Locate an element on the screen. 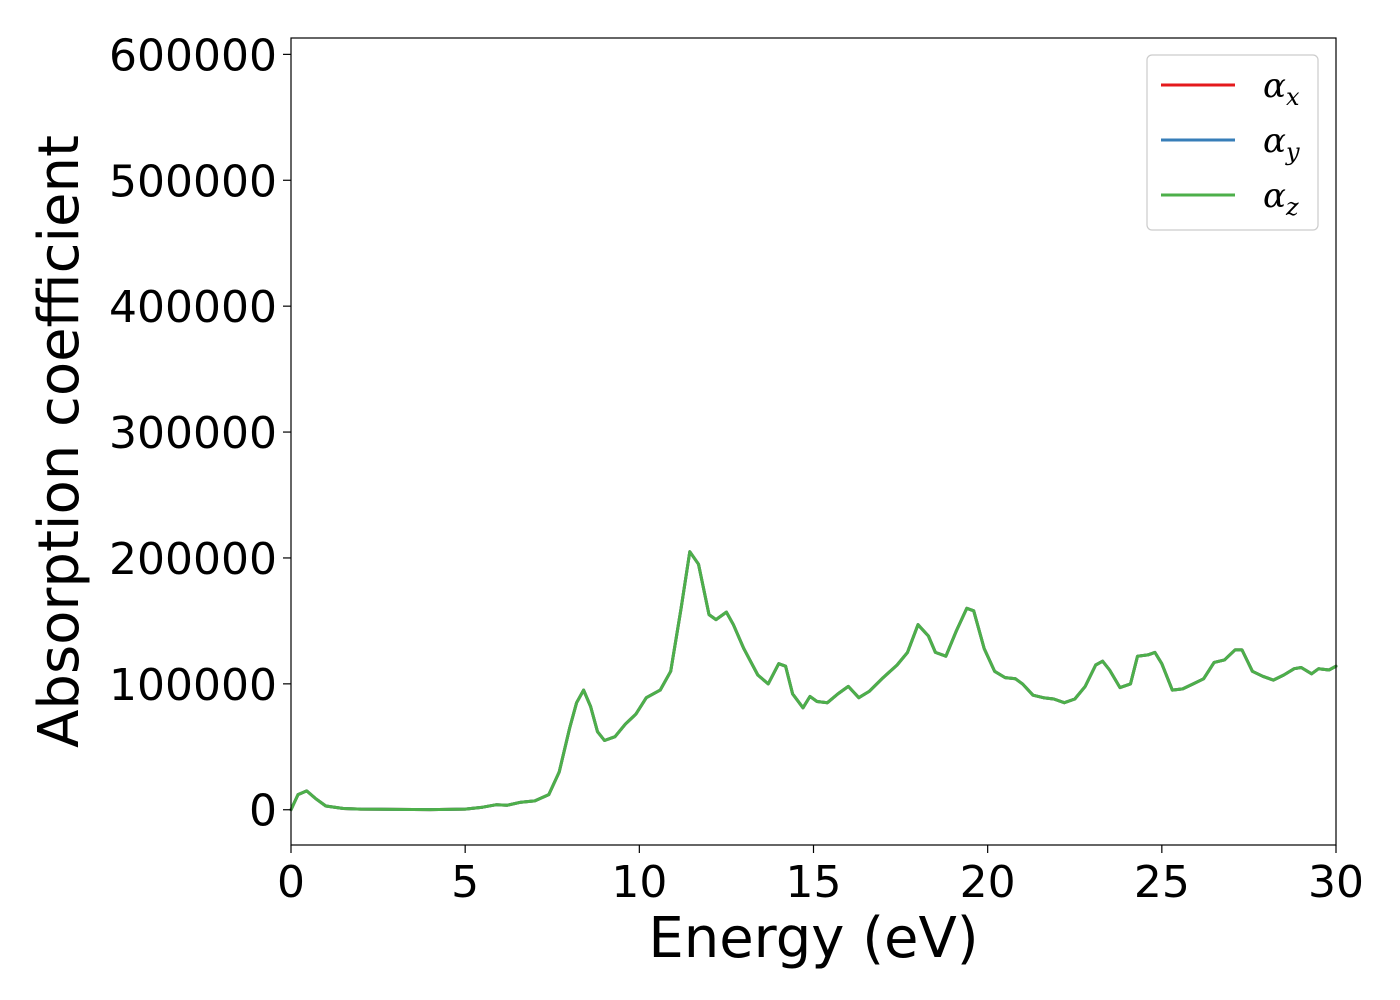 This screenshot has height=1000, width=1400. x-tick-label: 10 is located at coordinates (639, 882).